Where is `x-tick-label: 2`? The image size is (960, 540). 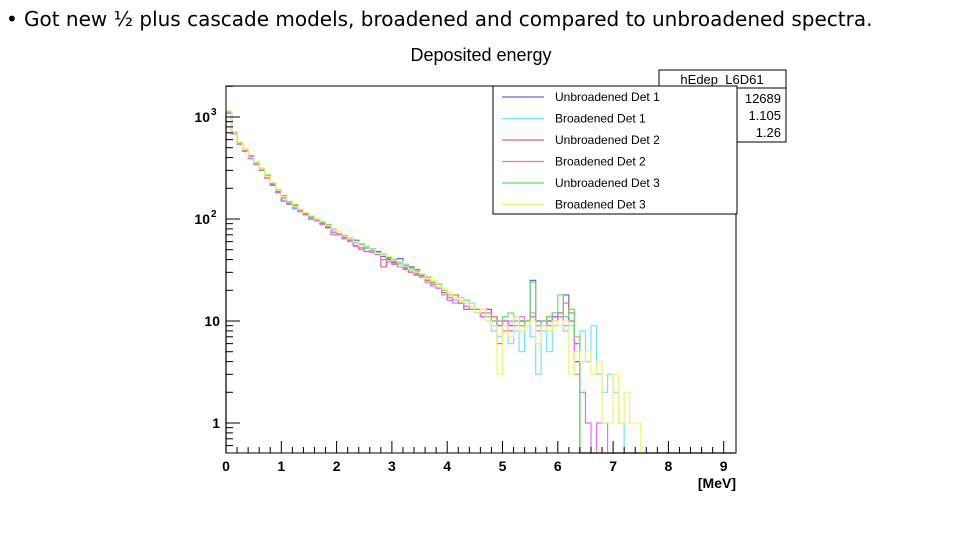
x-tick-label: 2 is located at coordinates (337, 466).